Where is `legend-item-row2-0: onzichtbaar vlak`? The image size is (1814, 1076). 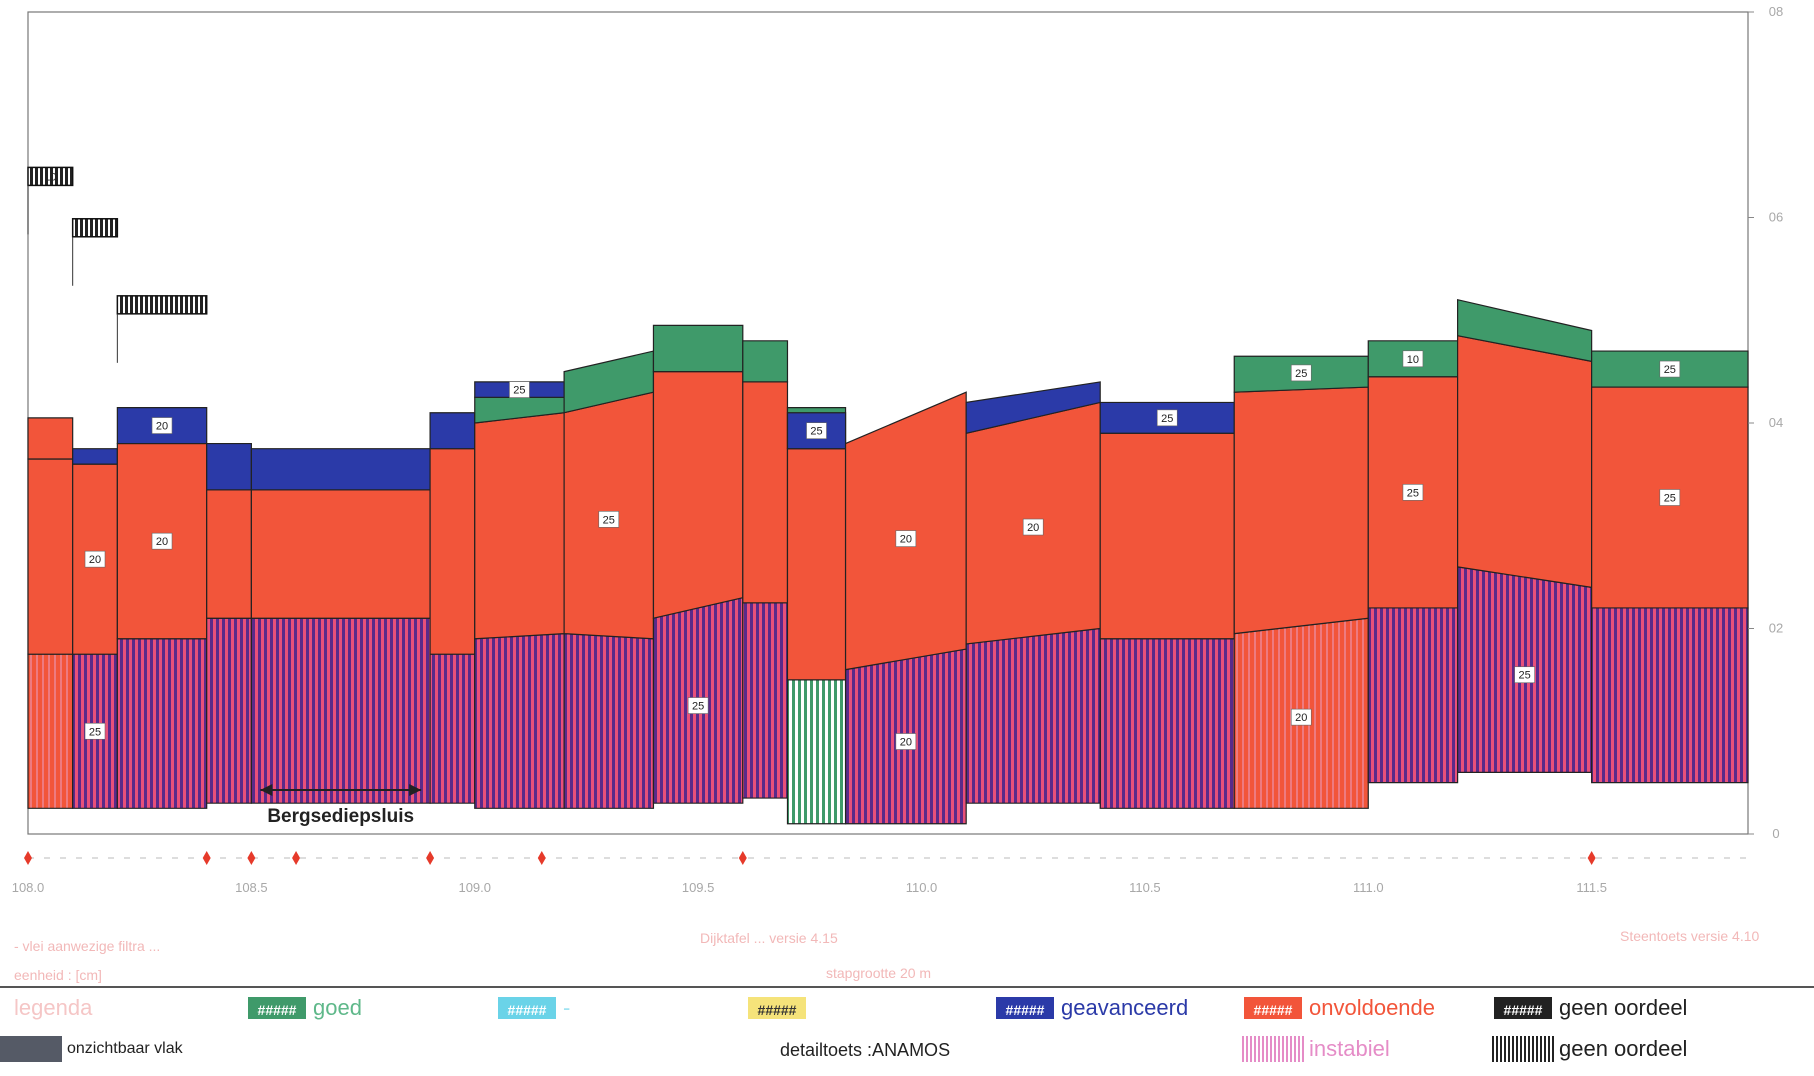 legend-item-row2-0: onzichtbaar vlak is located at coordinates (91, 1049).